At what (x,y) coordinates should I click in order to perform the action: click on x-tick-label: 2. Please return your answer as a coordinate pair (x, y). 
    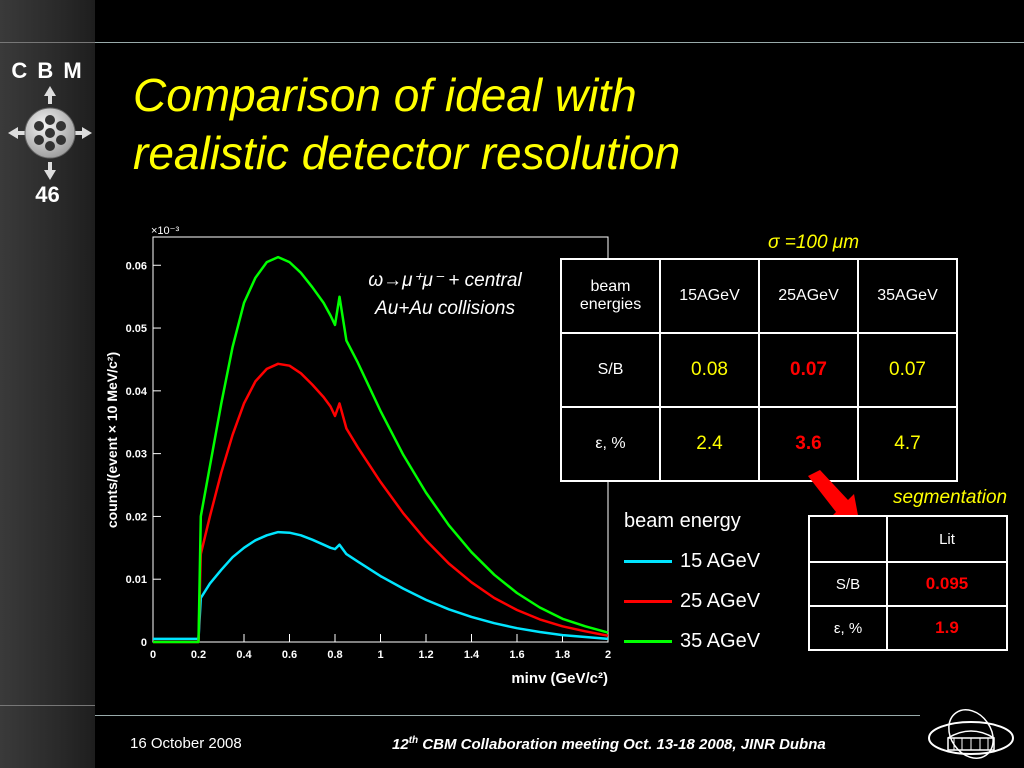
    Looking at the image, I should click on (608, 655).